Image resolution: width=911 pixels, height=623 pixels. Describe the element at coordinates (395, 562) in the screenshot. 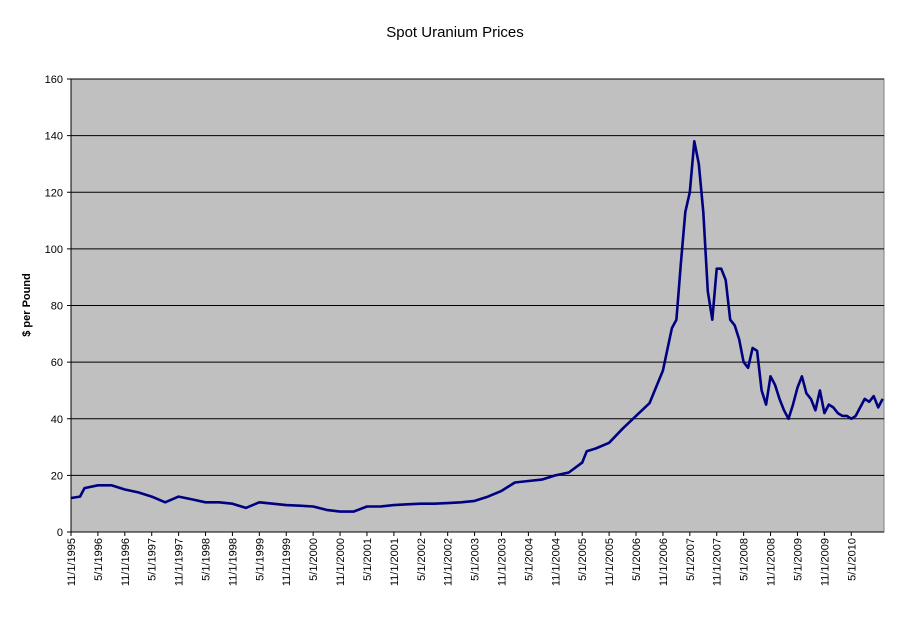

I see `x-tick-label: 11/1/2001` at that location.